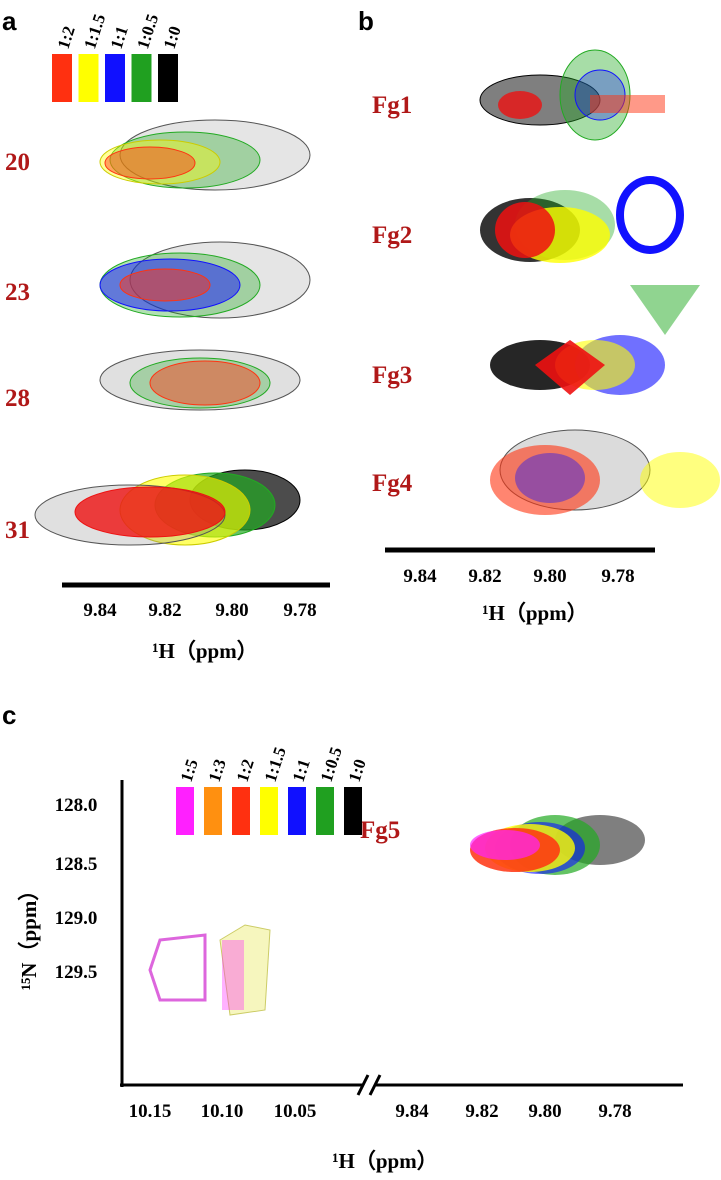 The height and width of the screenshot is (1180, 721). Describe the element at coordinates (222, 1111) in the screenshot. I see `x-tick-label: 10.10` at that location.